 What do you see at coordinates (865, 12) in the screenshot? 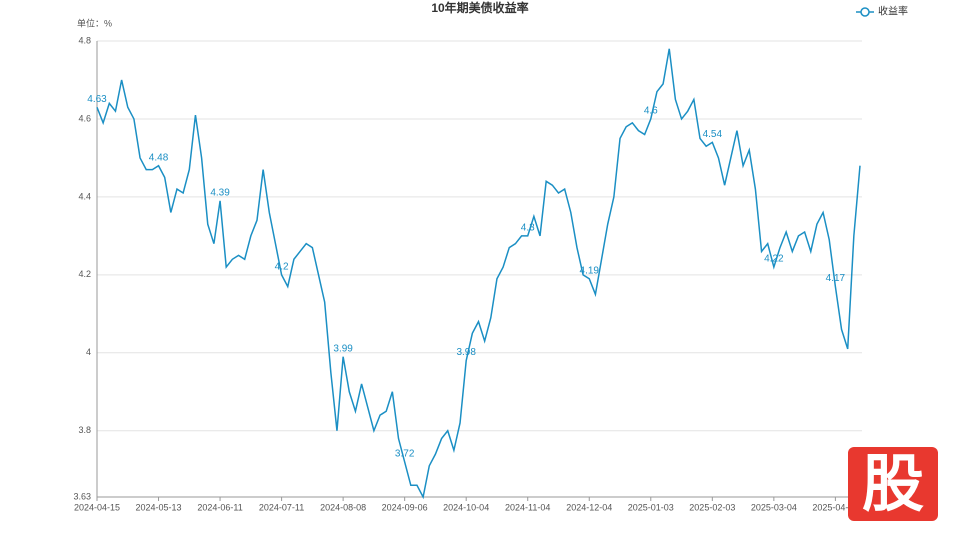
I see `legend-marker` at bounding box center [865, 12].